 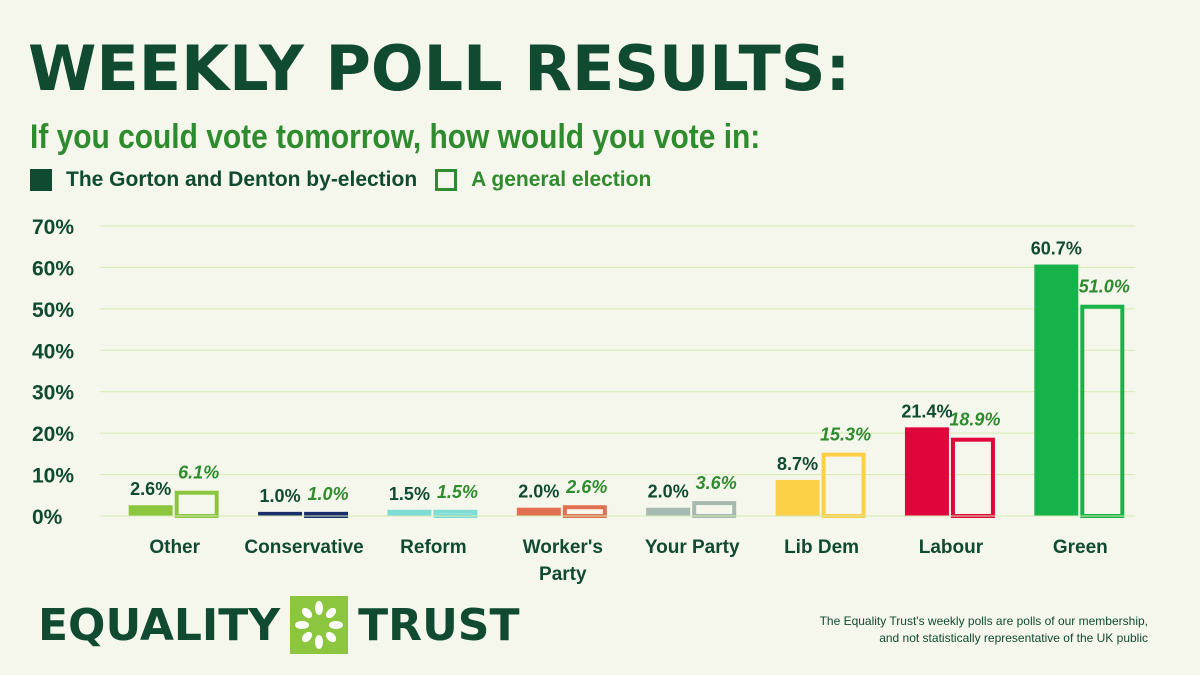 What do you see at coordinates (409, 494) in the screenshot?
I see `data-label-by-election: 1.5%` at bounding box center [409, 494].